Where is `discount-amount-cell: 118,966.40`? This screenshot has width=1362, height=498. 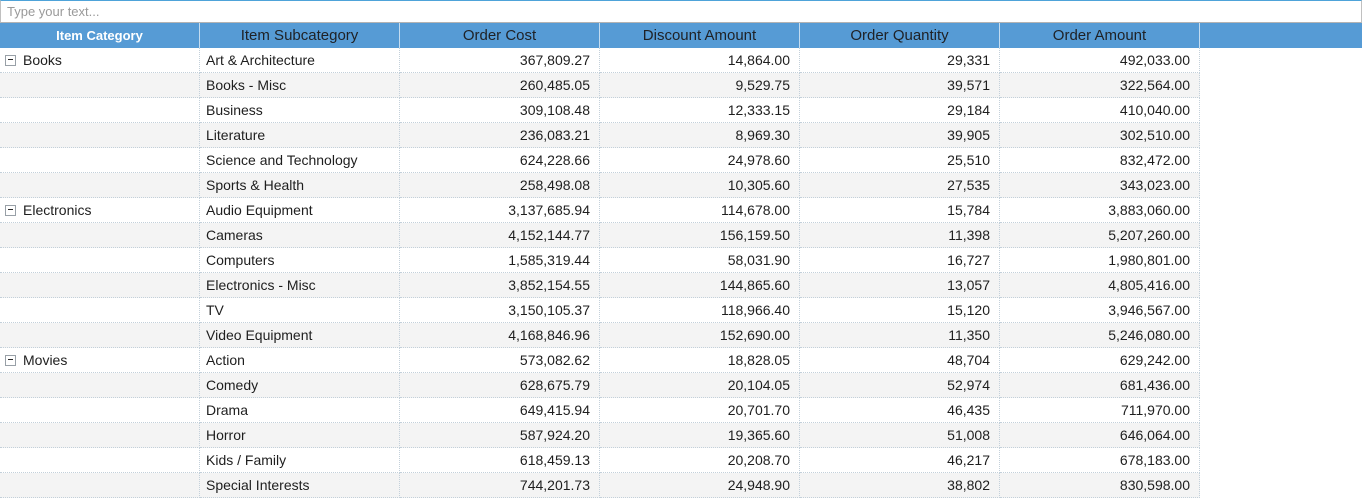 discount-amount-cell: 118,966.40 is located at coordinates (700, 310).